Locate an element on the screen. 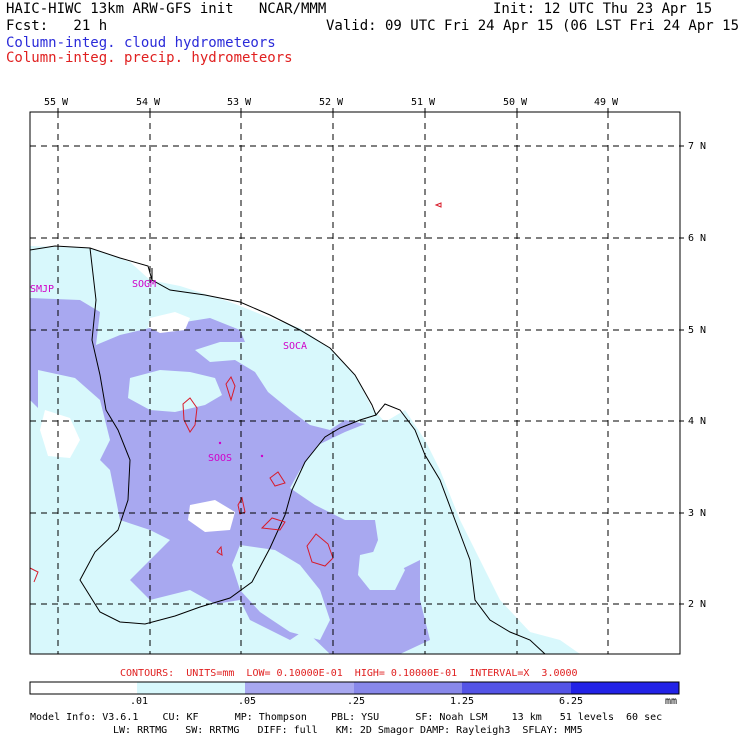  colorbar-label: 6.25 is located at coordinates (571, 701).